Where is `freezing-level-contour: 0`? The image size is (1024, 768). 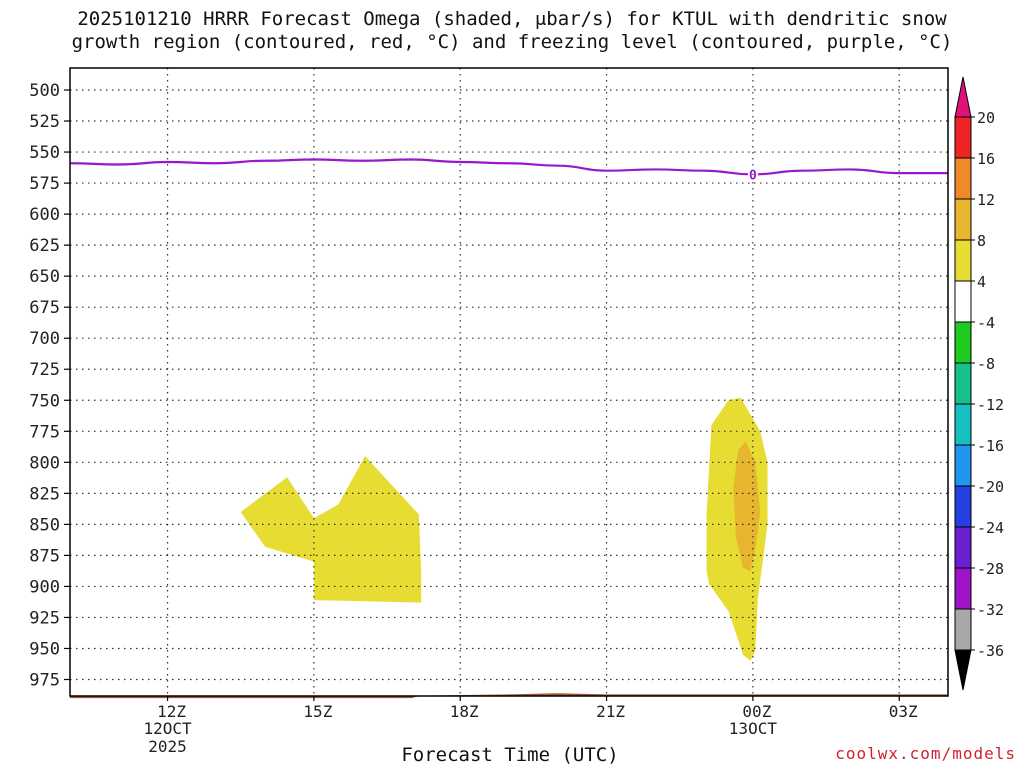
freezing-level-contour: 0 is located at coordinates (508, 170).